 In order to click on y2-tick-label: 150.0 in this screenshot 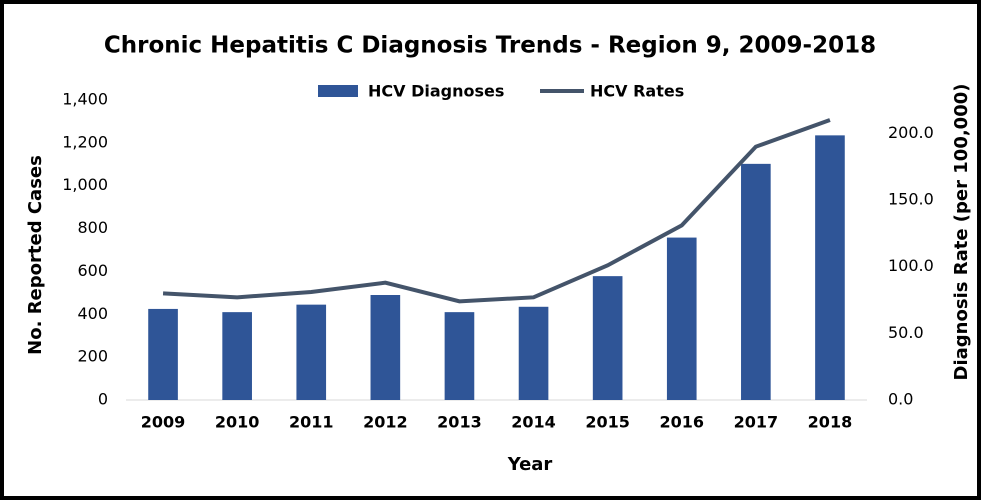, I will do `click(911, 199)`.